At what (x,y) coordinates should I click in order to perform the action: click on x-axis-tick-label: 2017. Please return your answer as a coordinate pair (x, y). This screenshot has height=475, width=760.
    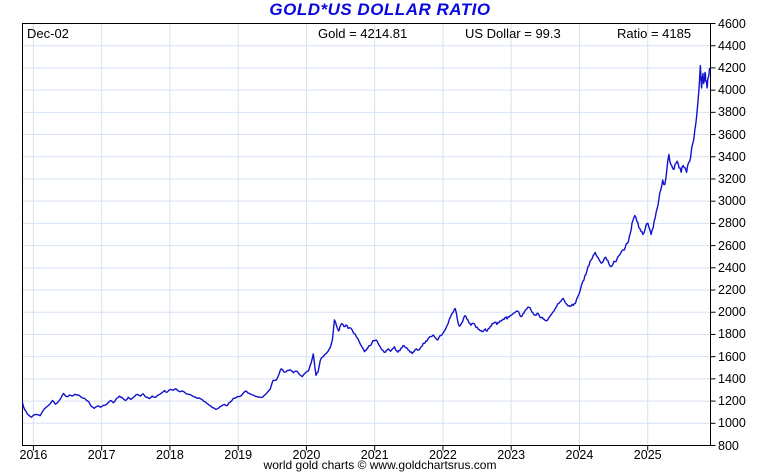
    Looking at the image, I should click on (101, 455).